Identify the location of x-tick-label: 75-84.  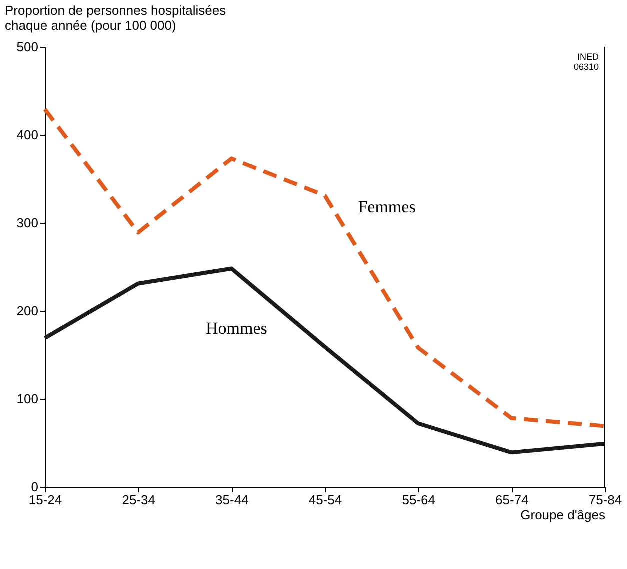
(605, 500).